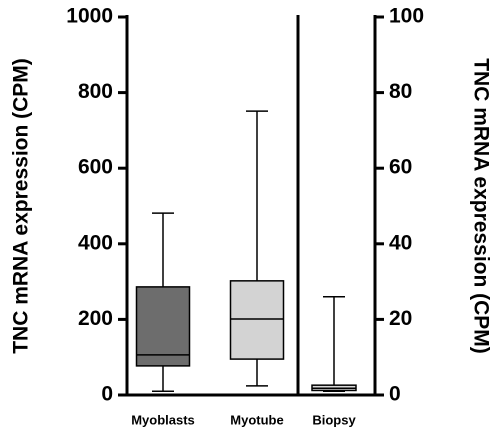  Describe the element at coordinates (400, 91) in the screenshot. I see `y2-tick-label: 80` at that location.